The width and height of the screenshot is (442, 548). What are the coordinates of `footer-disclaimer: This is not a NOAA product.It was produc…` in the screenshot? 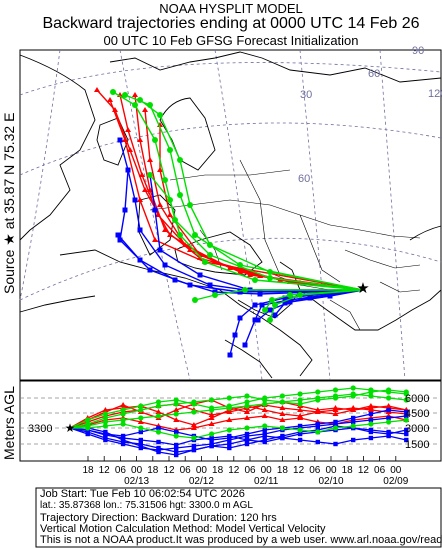 It's located at (241, 540).